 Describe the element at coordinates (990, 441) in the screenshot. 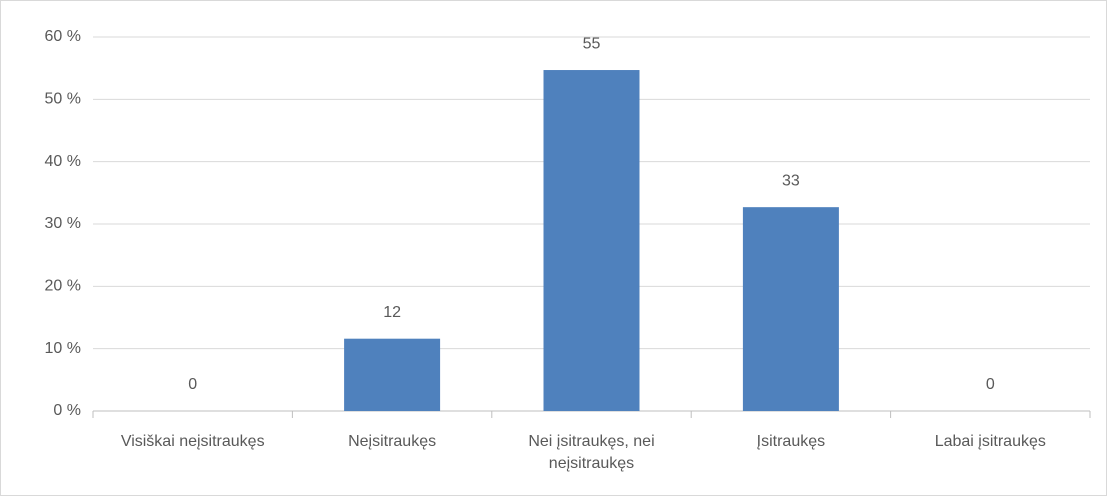

I see `x-tick-label: Labai įsitraukęs` at that location.